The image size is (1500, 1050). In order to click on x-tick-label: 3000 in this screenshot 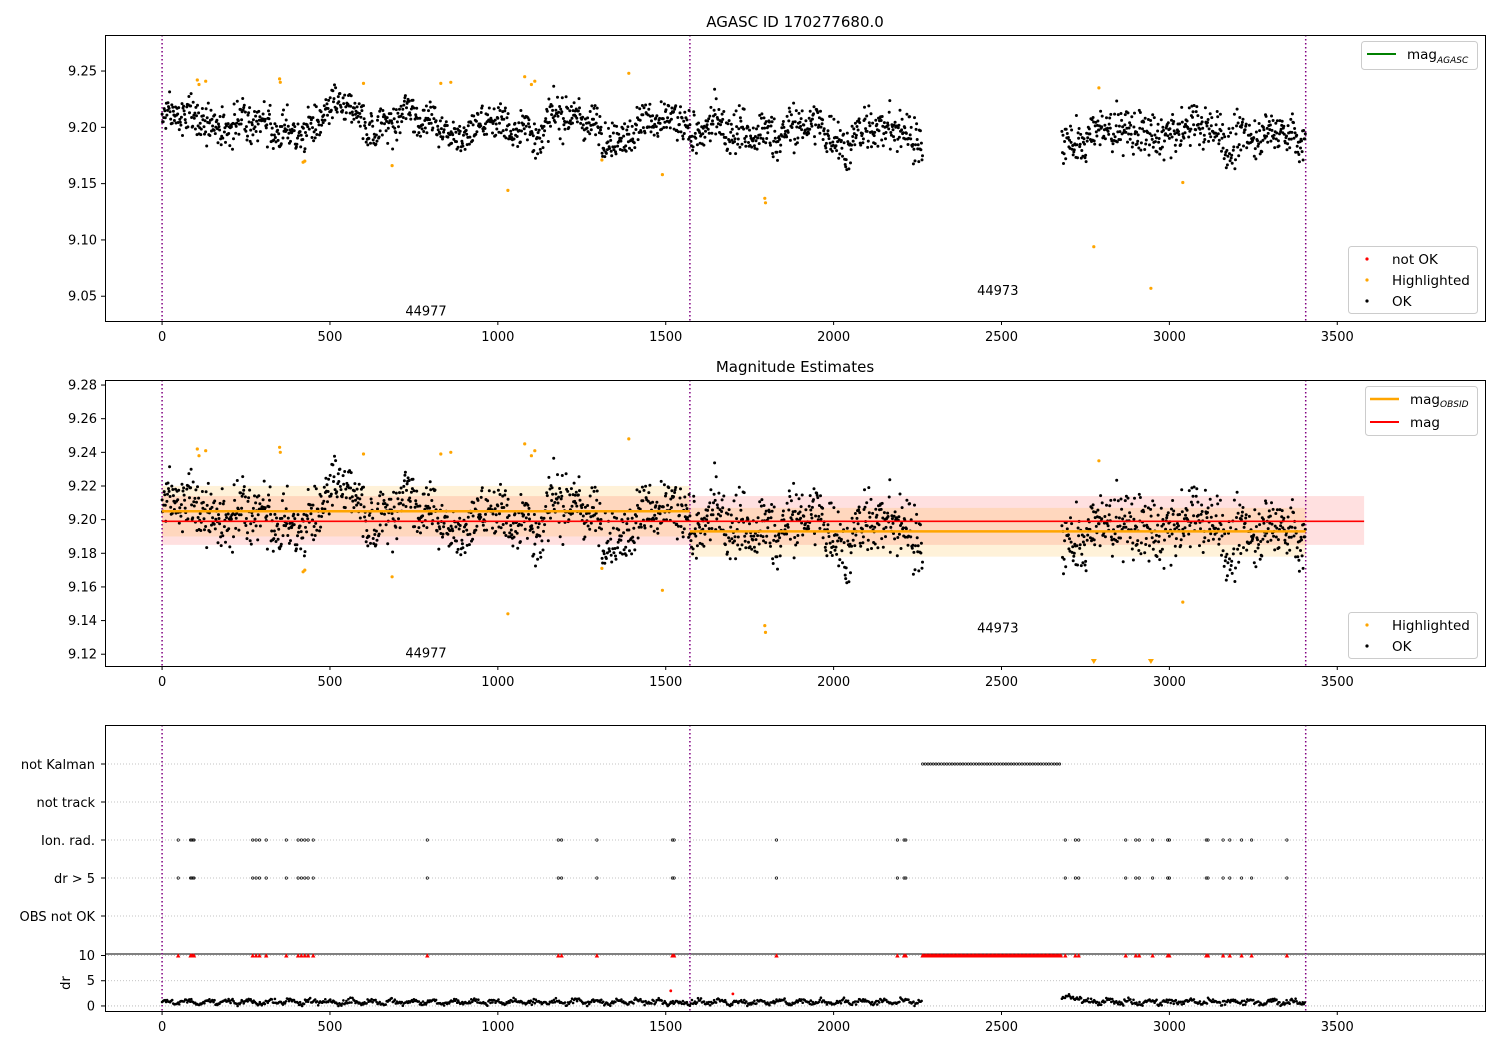, I will do `click(1169, 337)`.